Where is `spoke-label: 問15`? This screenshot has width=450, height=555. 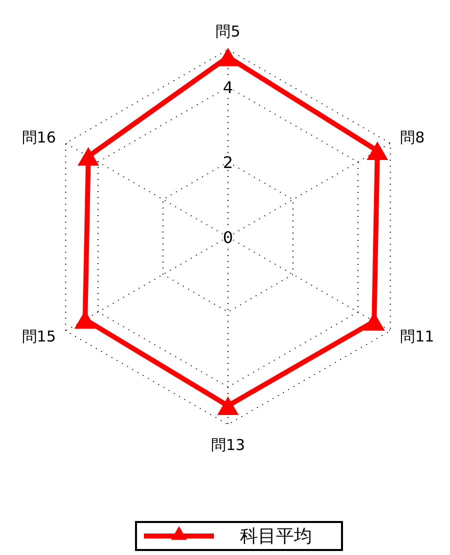 spoke-label: 問15 is located at coordinates (39, 336).